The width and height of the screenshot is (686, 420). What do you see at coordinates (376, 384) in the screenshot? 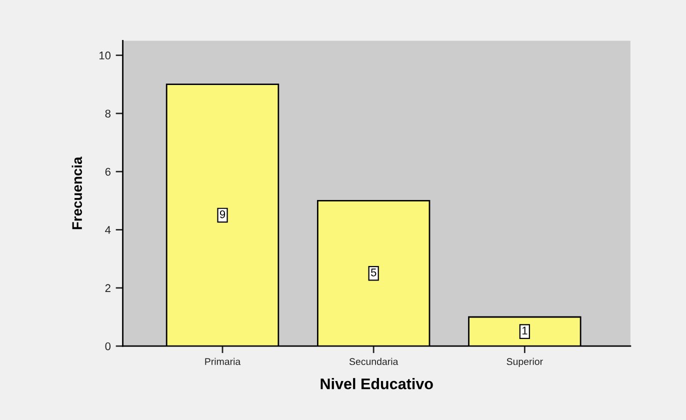
I see `x-axis-title: Nivel Educativo` at bounding box center [376, 384].